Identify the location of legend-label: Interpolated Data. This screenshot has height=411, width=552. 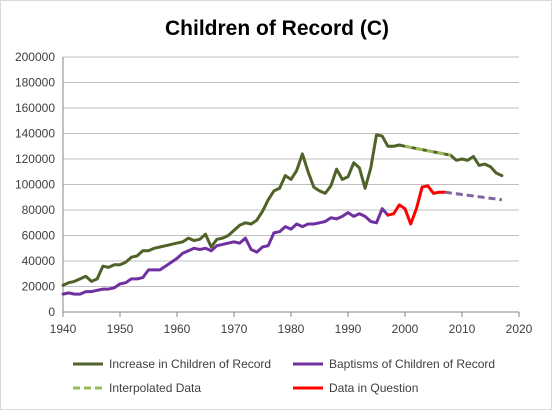
(155, 388).